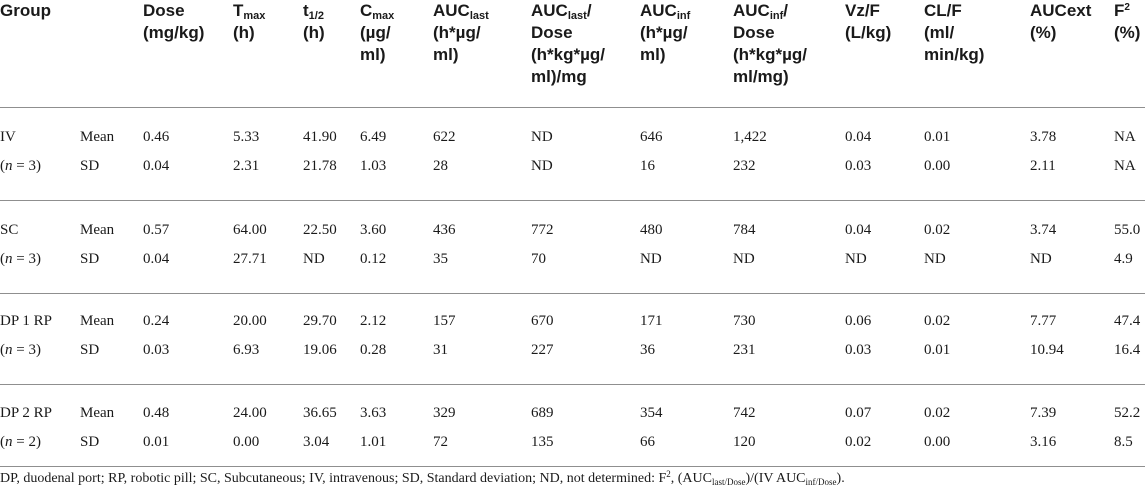 The image size is (1145, 494). Describe the element at coordinates (373, 321) in the screenshot. I see `table-cell: 2.12` at that location.